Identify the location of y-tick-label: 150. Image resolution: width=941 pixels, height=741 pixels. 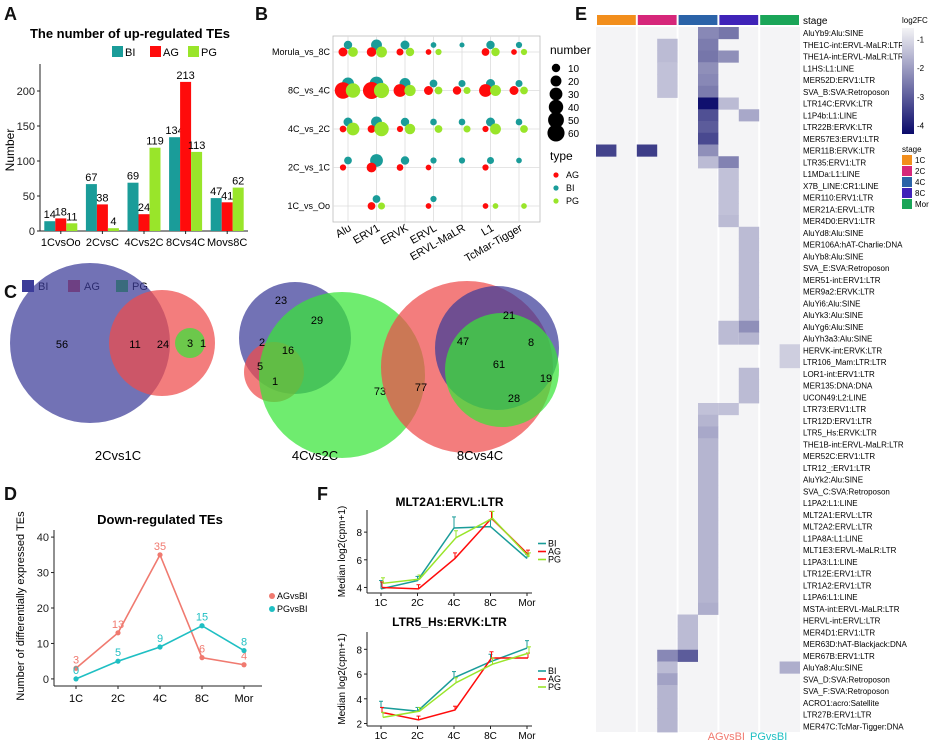
(26, 127).